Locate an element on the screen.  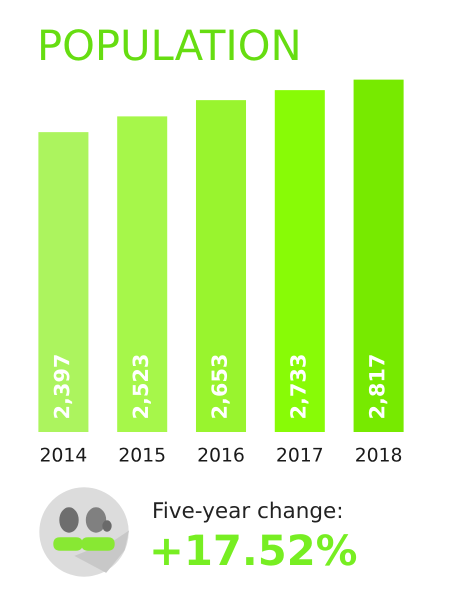
data-label: 2,523 is located at coordinates (141, 386).